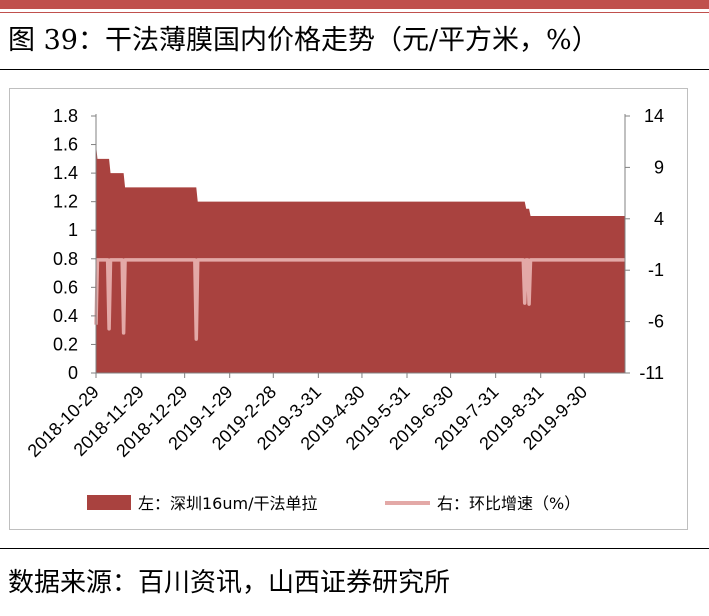 The height and width of the screenshot is (616, 709). What do you see at coordinates (651, 373) in the screenshot?
I see `y-right-tick-label: -11` at bounding box center [651, 373].